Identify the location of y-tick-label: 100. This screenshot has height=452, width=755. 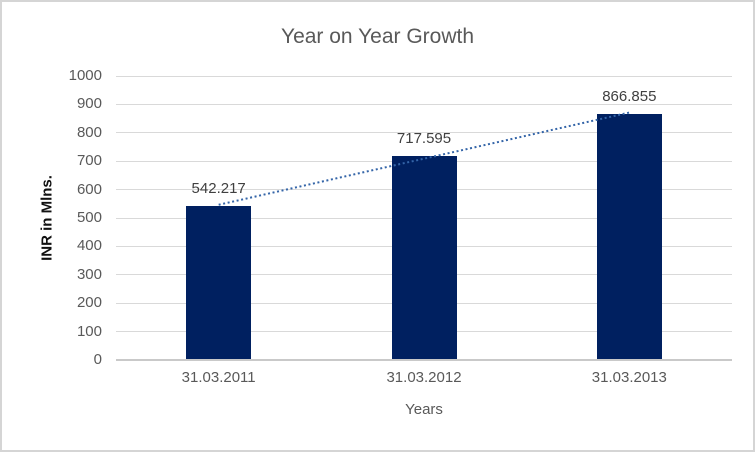
(89, 331).